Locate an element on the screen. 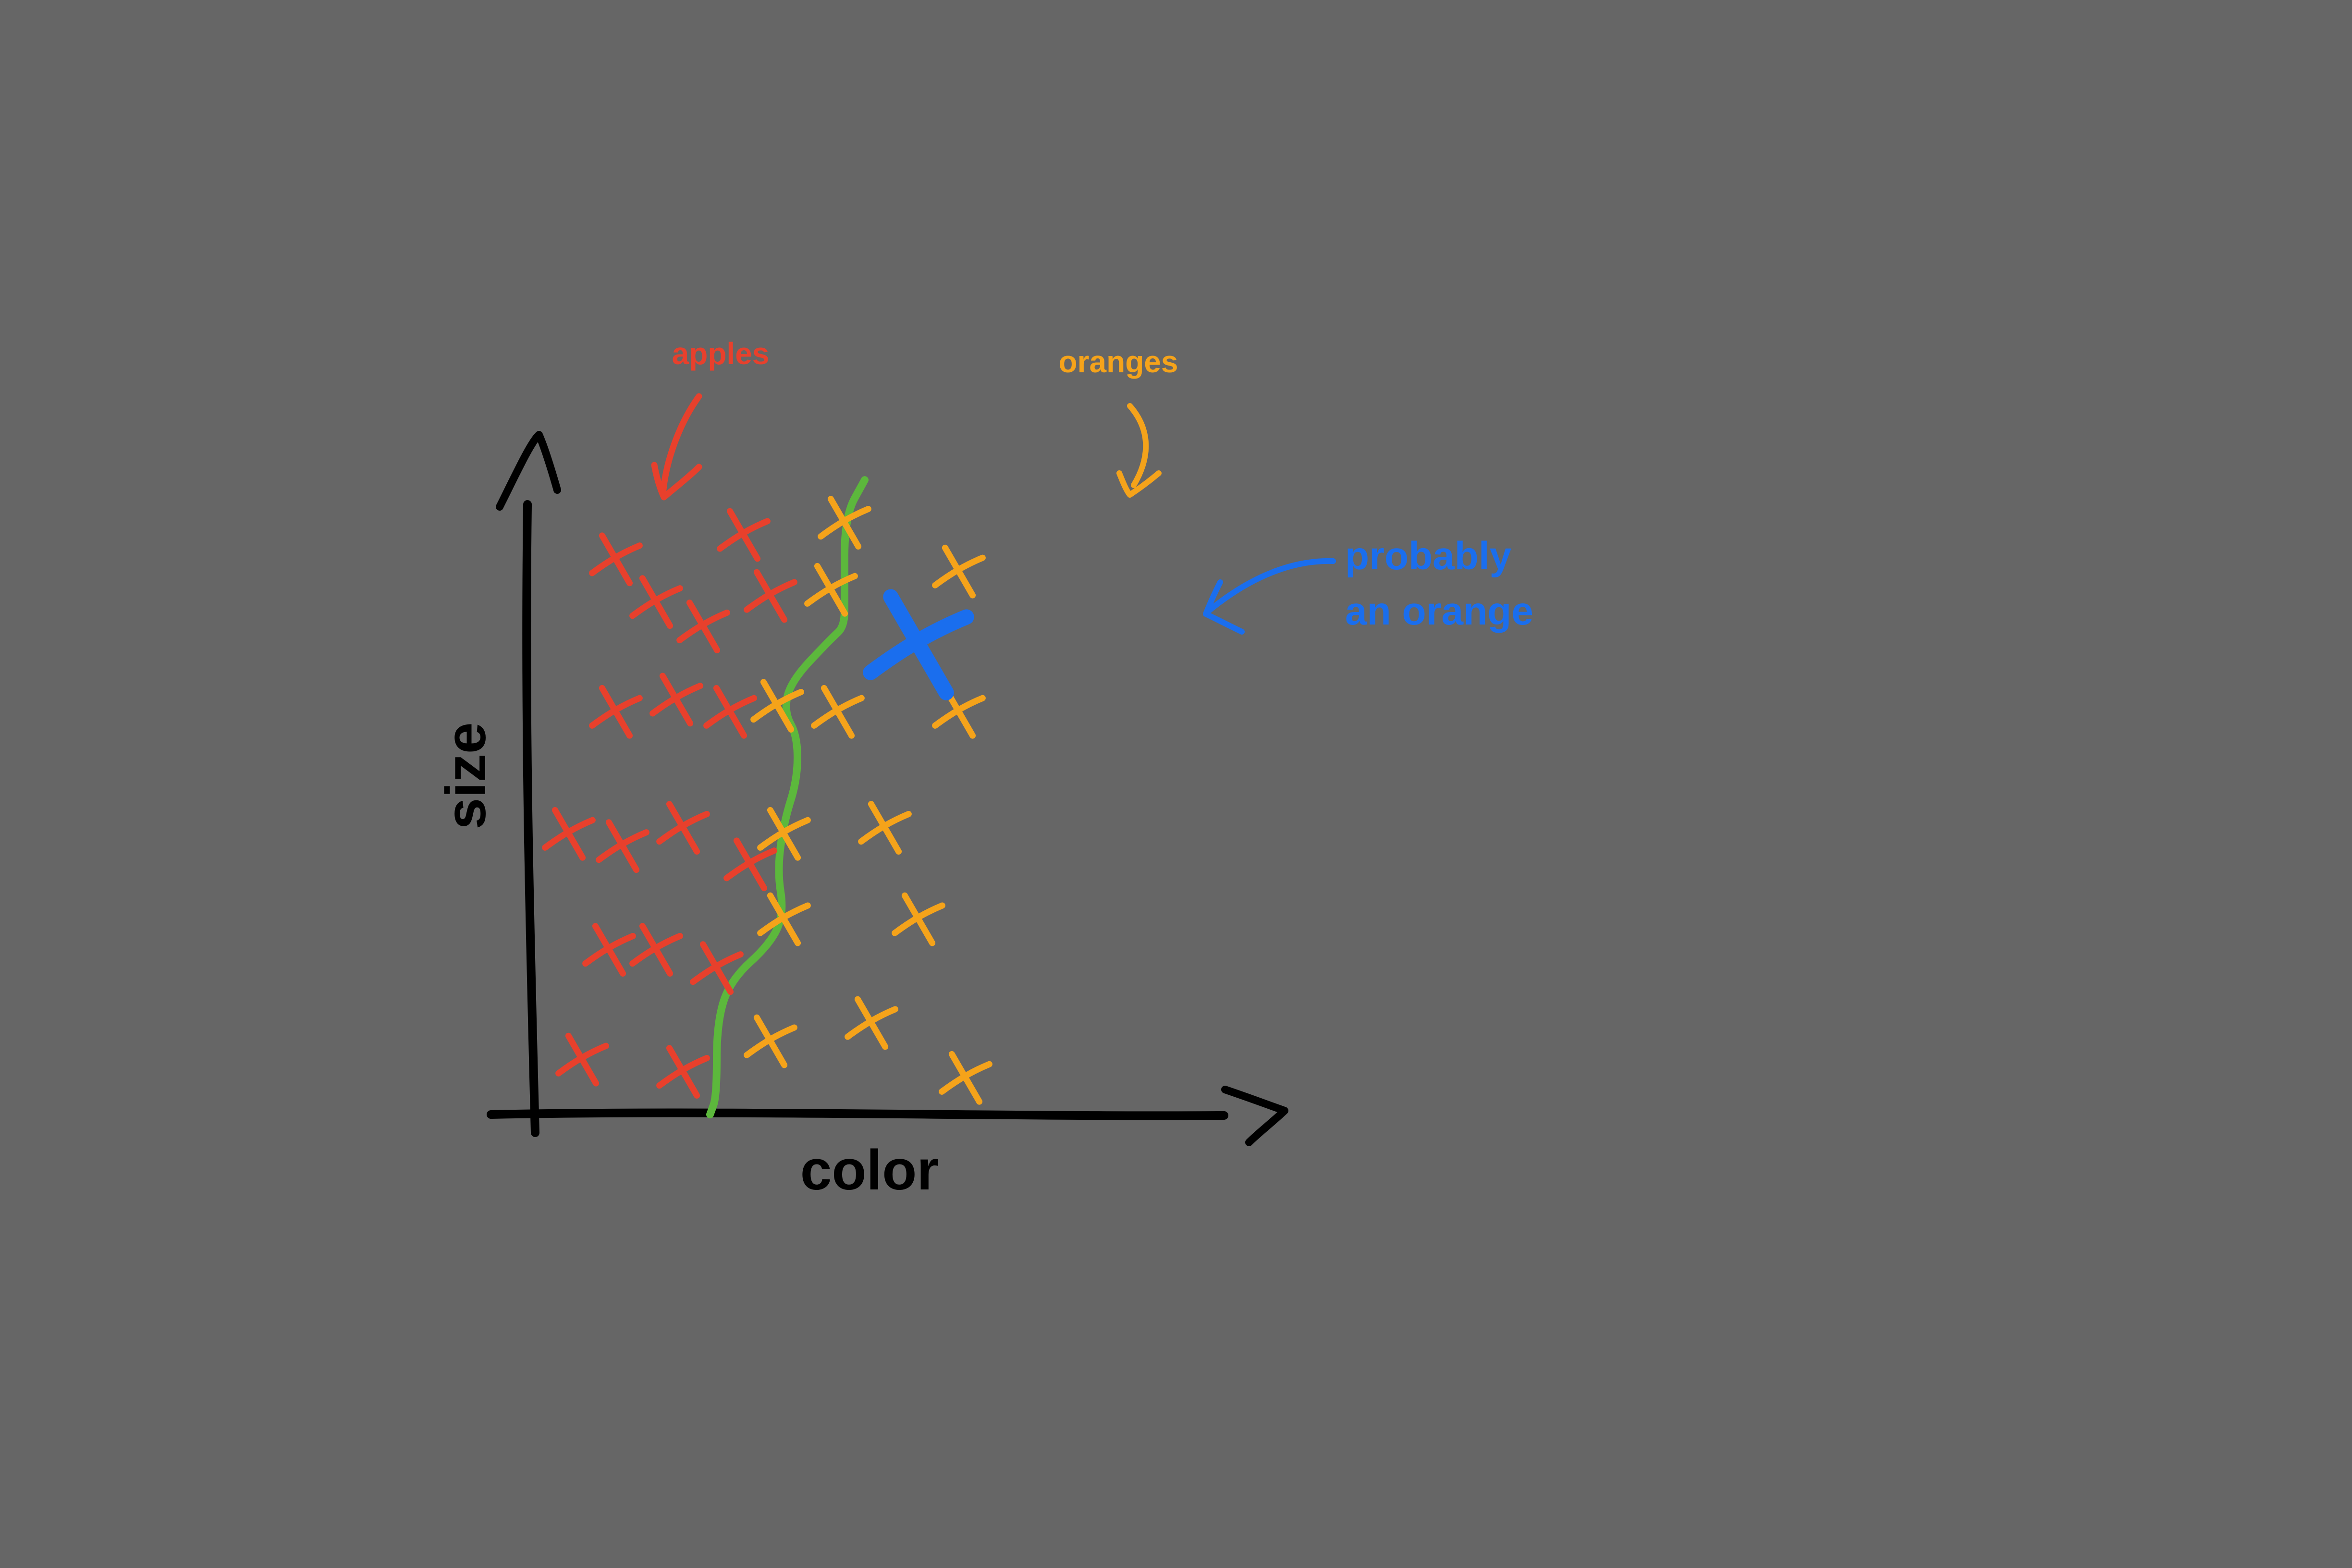 This screenshot has height=1568, width=2352. y-axis-arrowhead is located at coordinates (528, 471).